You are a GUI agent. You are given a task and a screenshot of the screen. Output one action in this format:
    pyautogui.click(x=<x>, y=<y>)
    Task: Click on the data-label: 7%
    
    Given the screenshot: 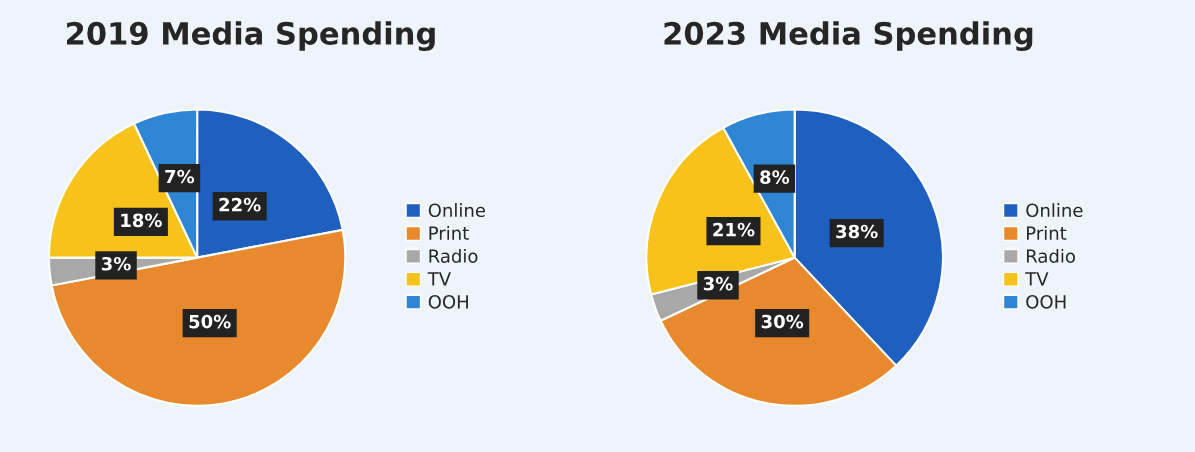 What is the action you would take?
    pyautogui.click(x=180, y=176)
    